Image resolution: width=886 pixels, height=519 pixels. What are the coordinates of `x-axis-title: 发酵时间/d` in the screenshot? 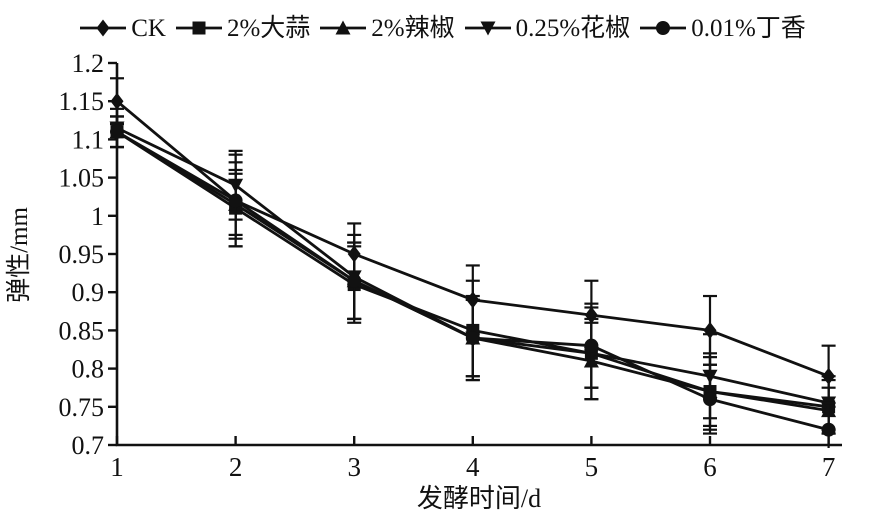 It's located at (479, 498).